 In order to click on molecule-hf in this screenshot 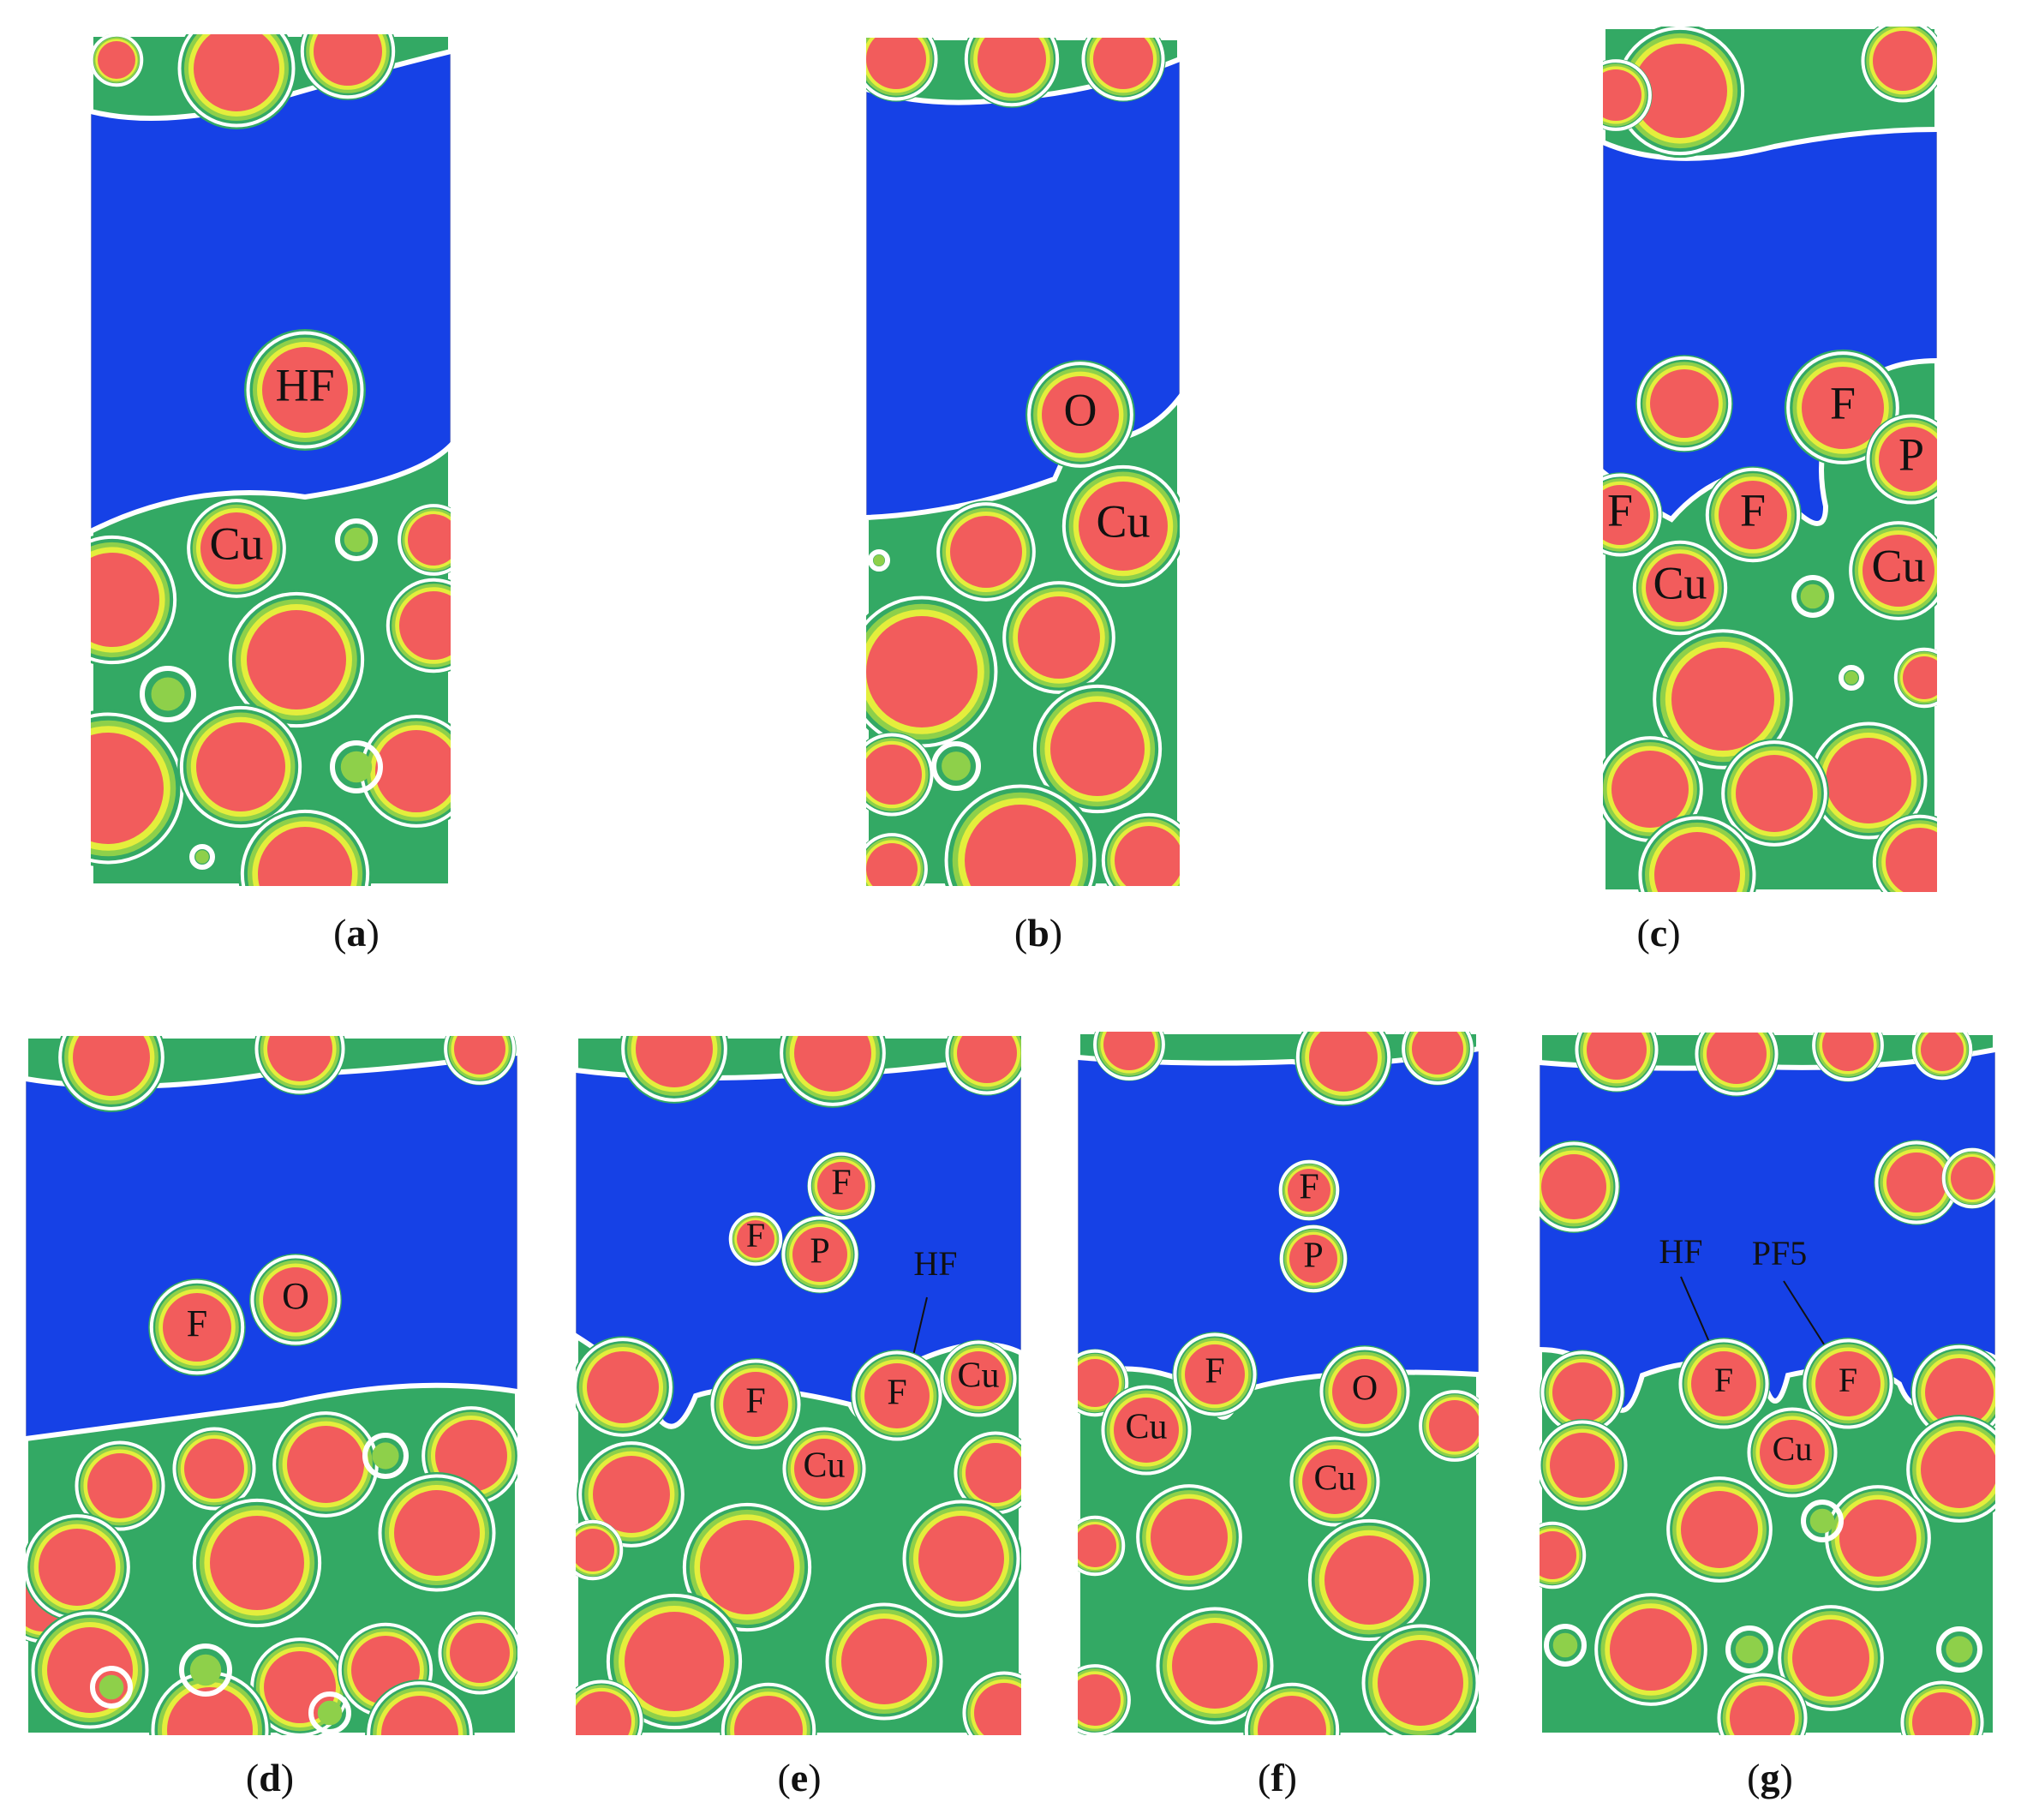, I will do `click(305, 390)`.